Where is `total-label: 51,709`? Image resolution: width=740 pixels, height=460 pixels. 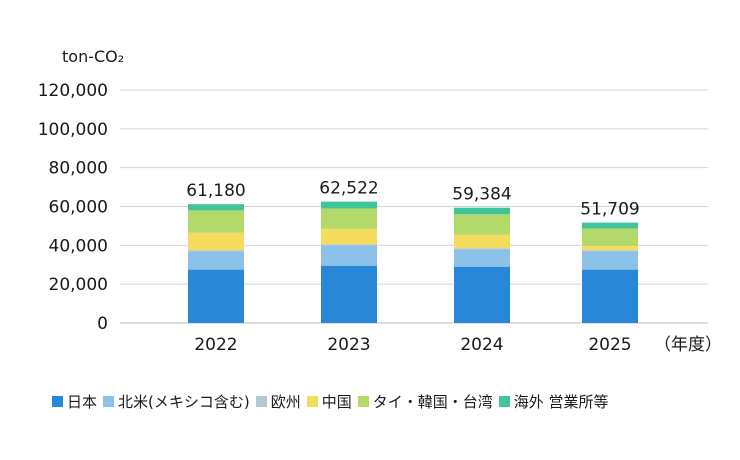
total-label: 51,709 is located at coordinates (609, 210).